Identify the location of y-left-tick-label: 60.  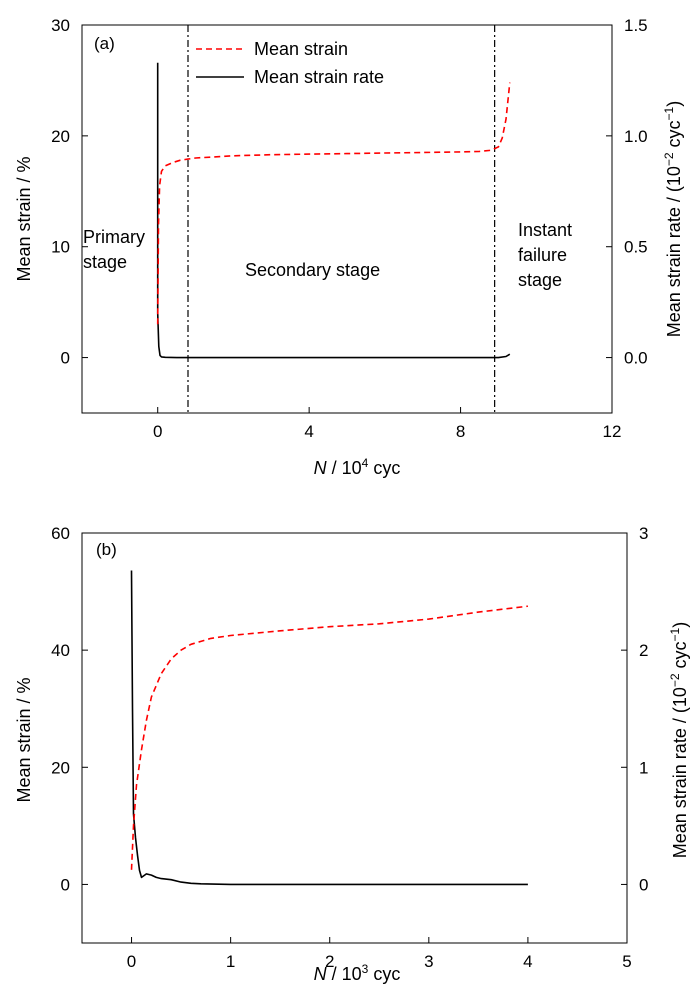
(60, 533).